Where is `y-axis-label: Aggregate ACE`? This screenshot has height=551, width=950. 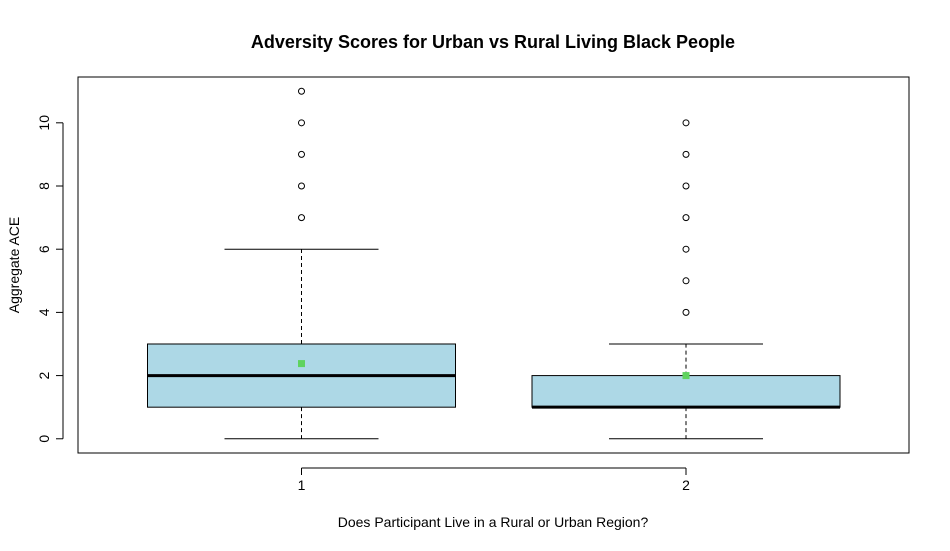 y-axis-label: Aggregate ACE is located at coordinates (14, 265).